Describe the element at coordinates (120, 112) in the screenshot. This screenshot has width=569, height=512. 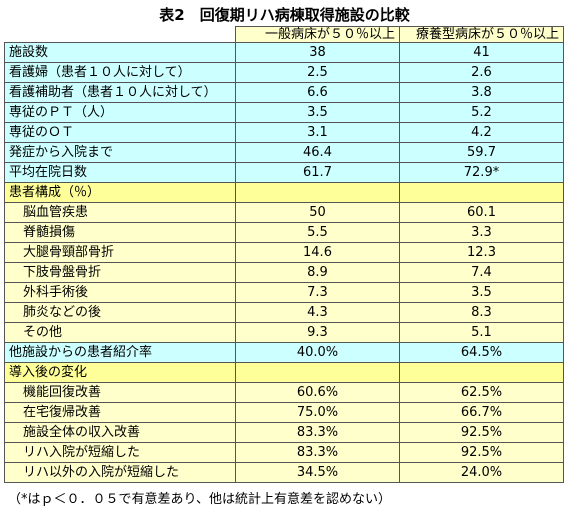
I see `row-label: 専従のＰＴ（人）` at that location.